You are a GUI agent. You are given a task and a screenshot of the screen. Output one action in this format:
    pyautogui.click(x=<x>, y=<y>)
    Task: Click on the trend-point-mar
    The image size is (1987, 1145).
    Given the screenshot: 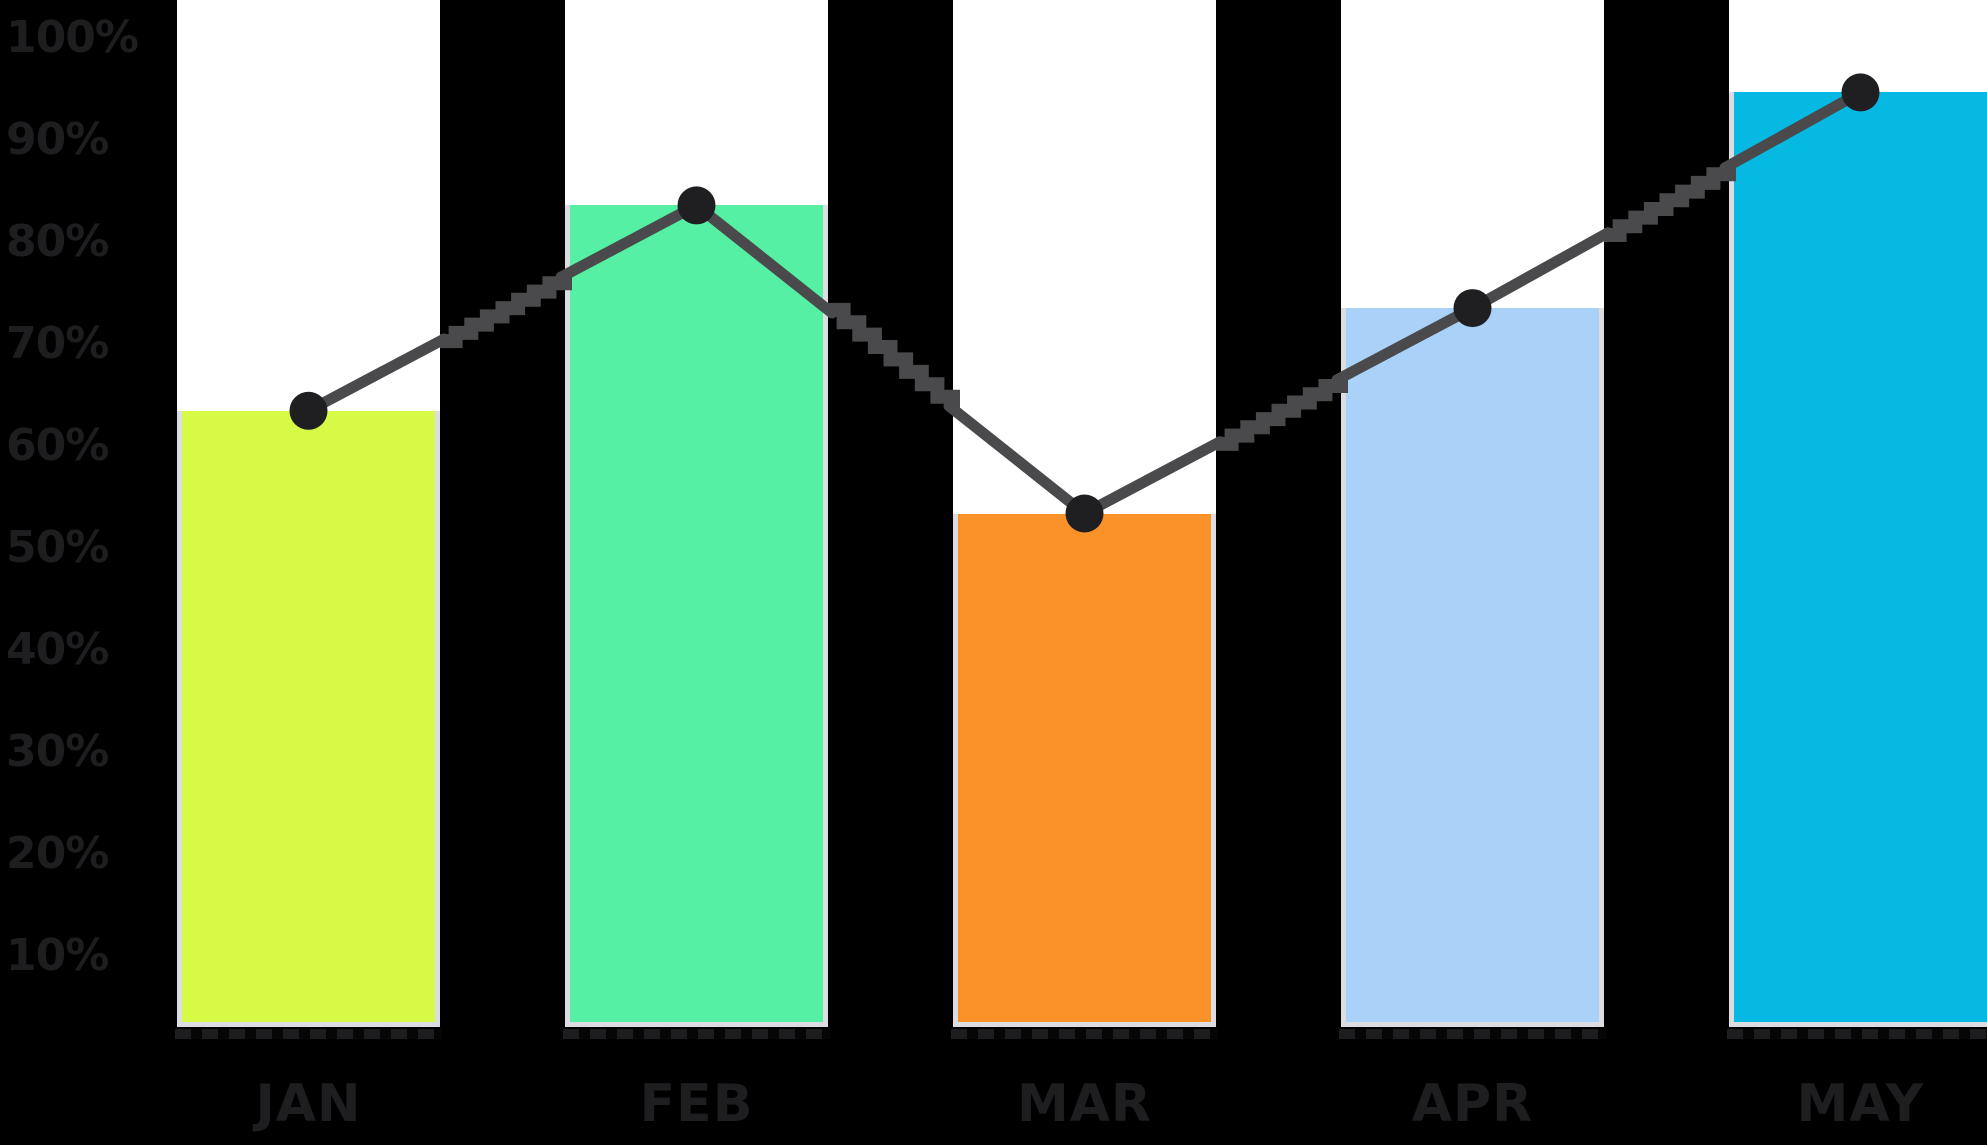 What is the action you would take?
    pyautogui.click(x=1084, y=513)
    